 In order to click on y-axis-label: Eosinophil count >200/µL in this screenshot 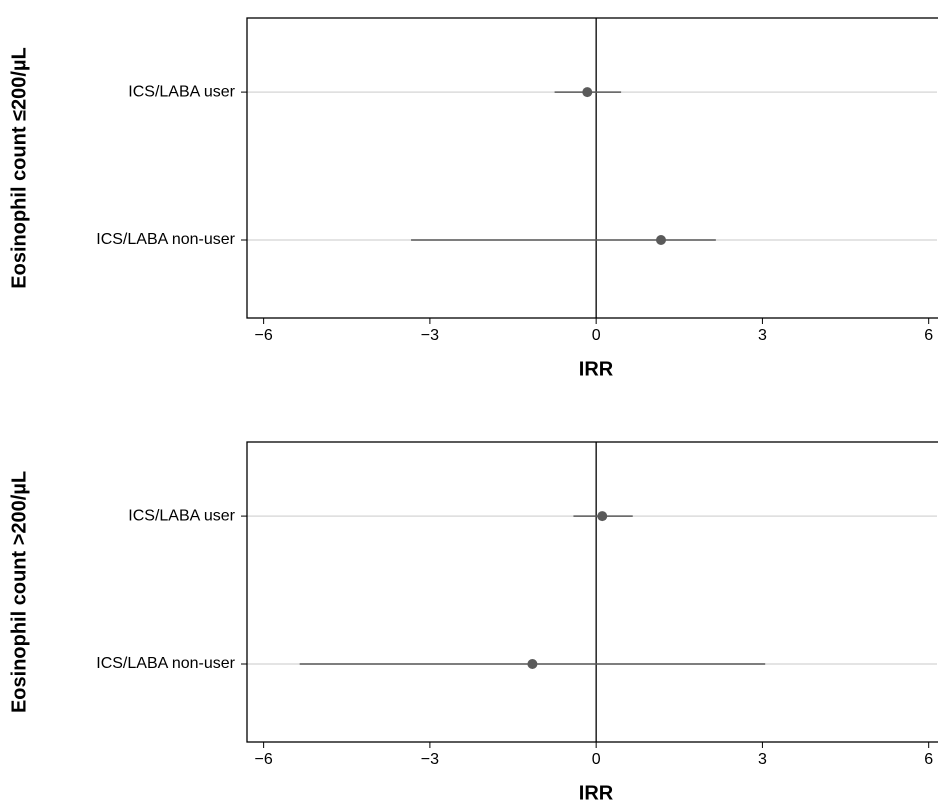, I will do `click(19, 592)`.